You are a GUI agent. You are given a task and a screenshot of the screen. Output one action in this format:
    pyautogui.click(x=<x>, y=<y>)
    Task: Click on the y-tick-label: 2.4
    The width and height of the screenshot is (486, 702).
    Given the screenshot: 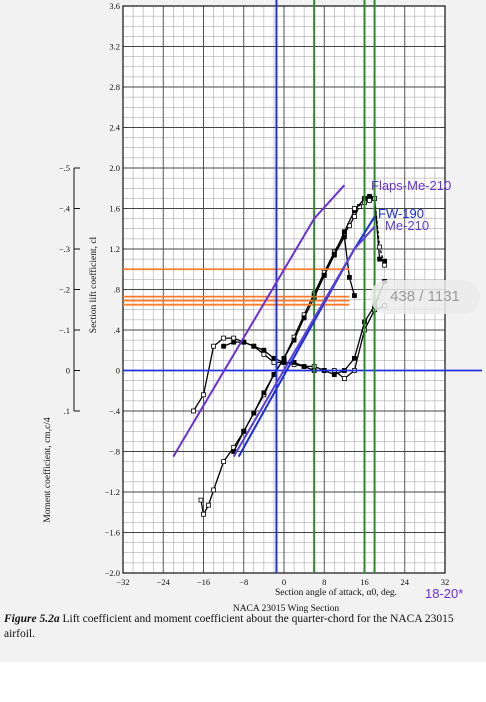 What is the action you would take?
    pyautogui.click(x=114, y=128)
    